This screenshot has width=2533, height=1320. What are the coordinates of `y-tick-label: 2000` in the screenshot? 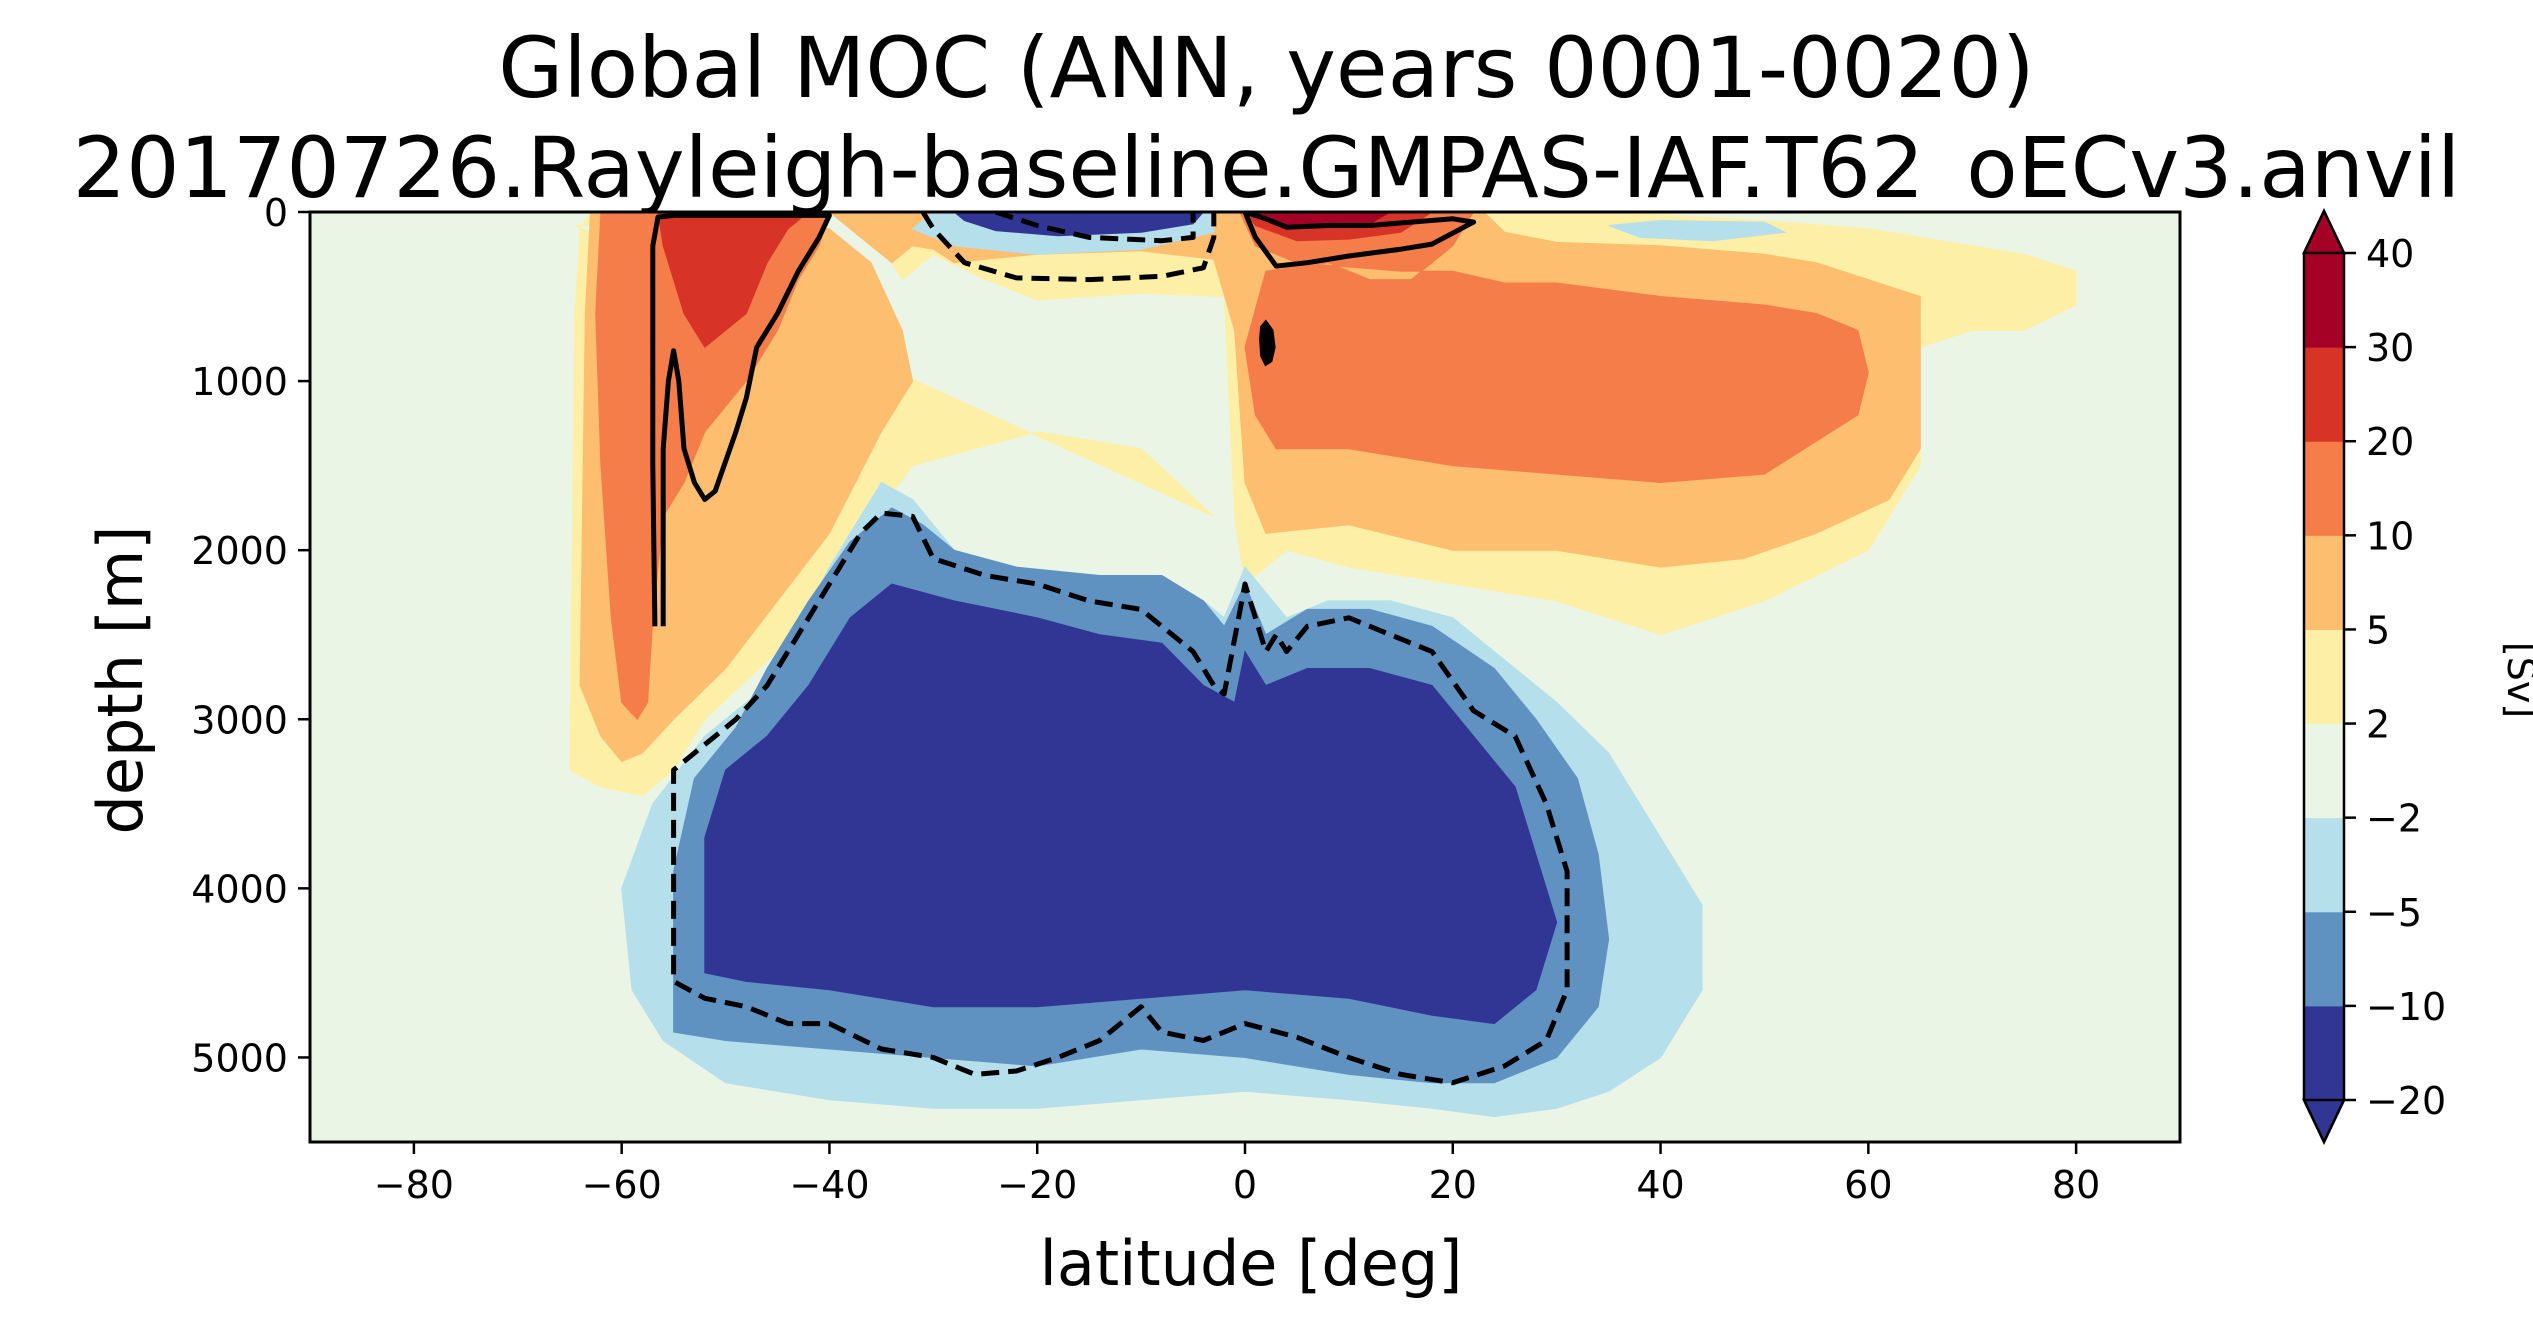 It's located at (239, 551).